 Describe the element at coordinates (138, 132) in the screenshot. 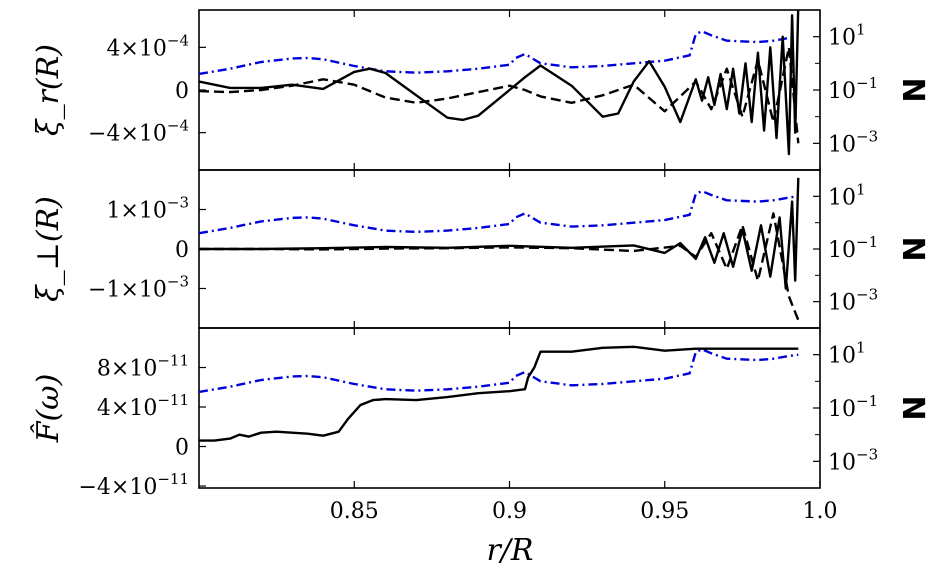

I see `y-tick-label: −4×10⁻⁴` at that location.